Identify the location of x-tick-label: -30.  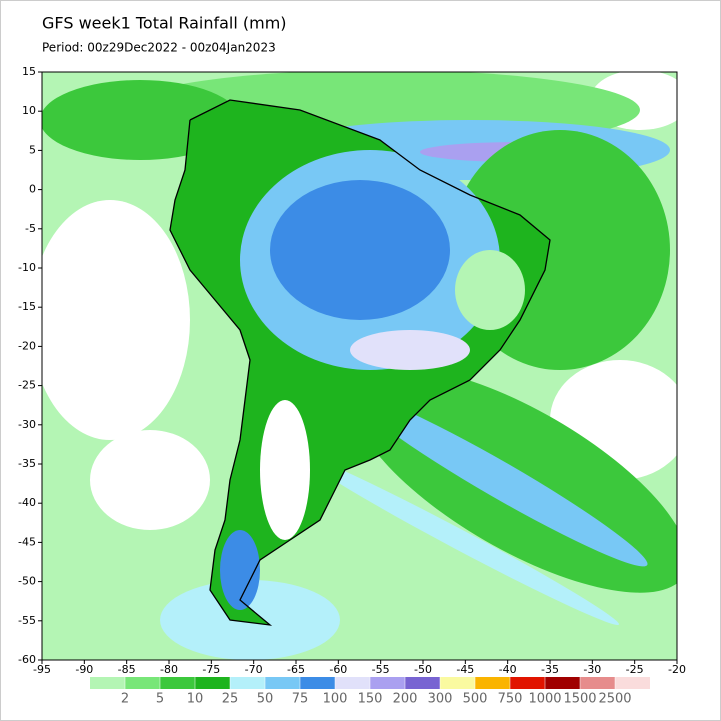
(592, 669).